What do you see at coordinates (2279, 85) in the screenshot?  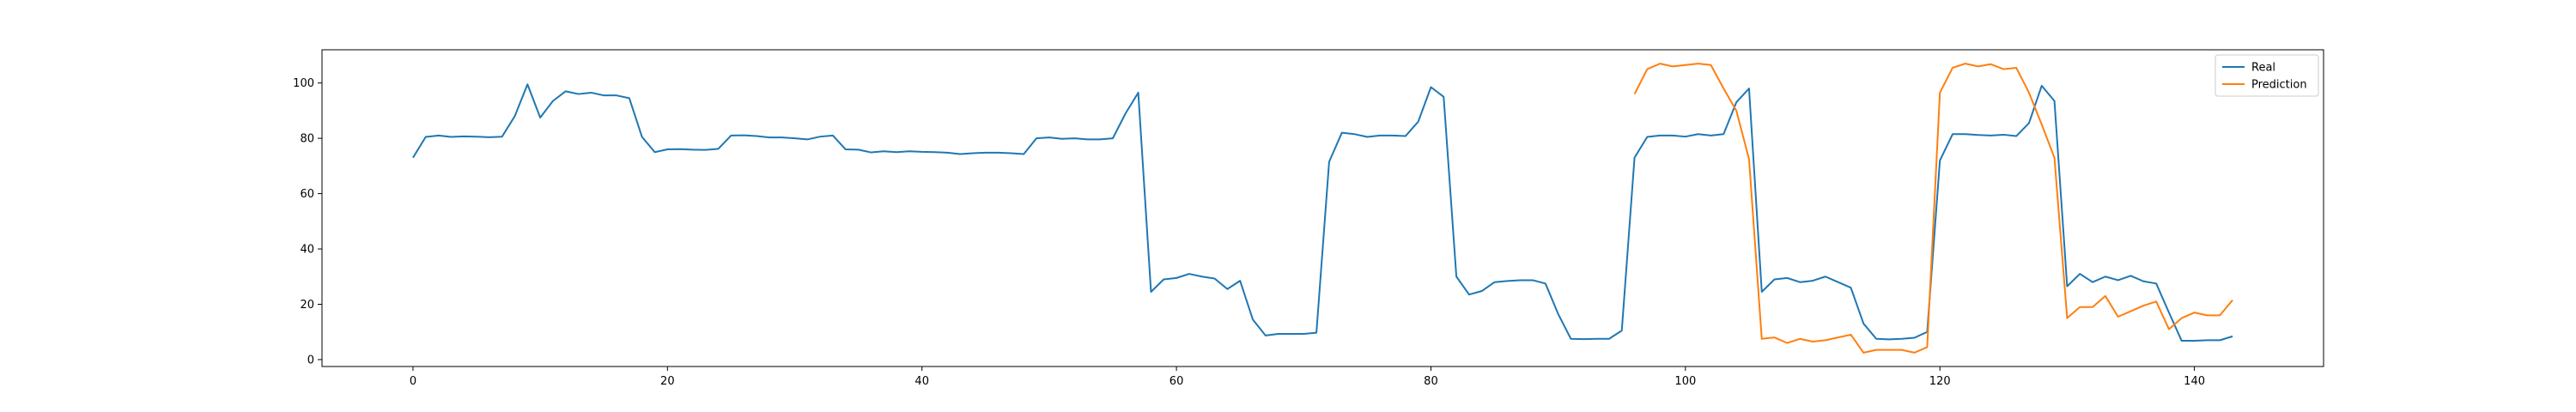 I see `legend-label-prediction: Prediction` at bounding box center [2279, 85].